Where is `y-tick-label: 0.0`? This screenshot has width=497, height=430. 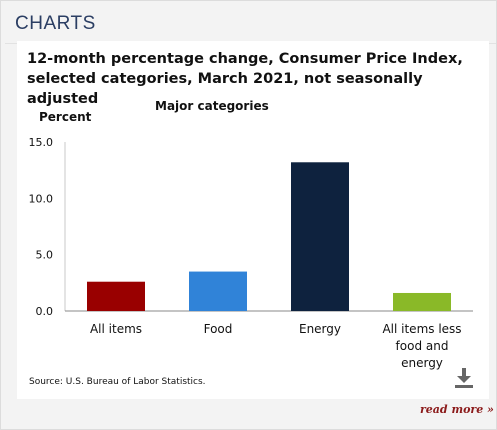 y-tick-label: 0.0 is located at coordinates (45, 311).